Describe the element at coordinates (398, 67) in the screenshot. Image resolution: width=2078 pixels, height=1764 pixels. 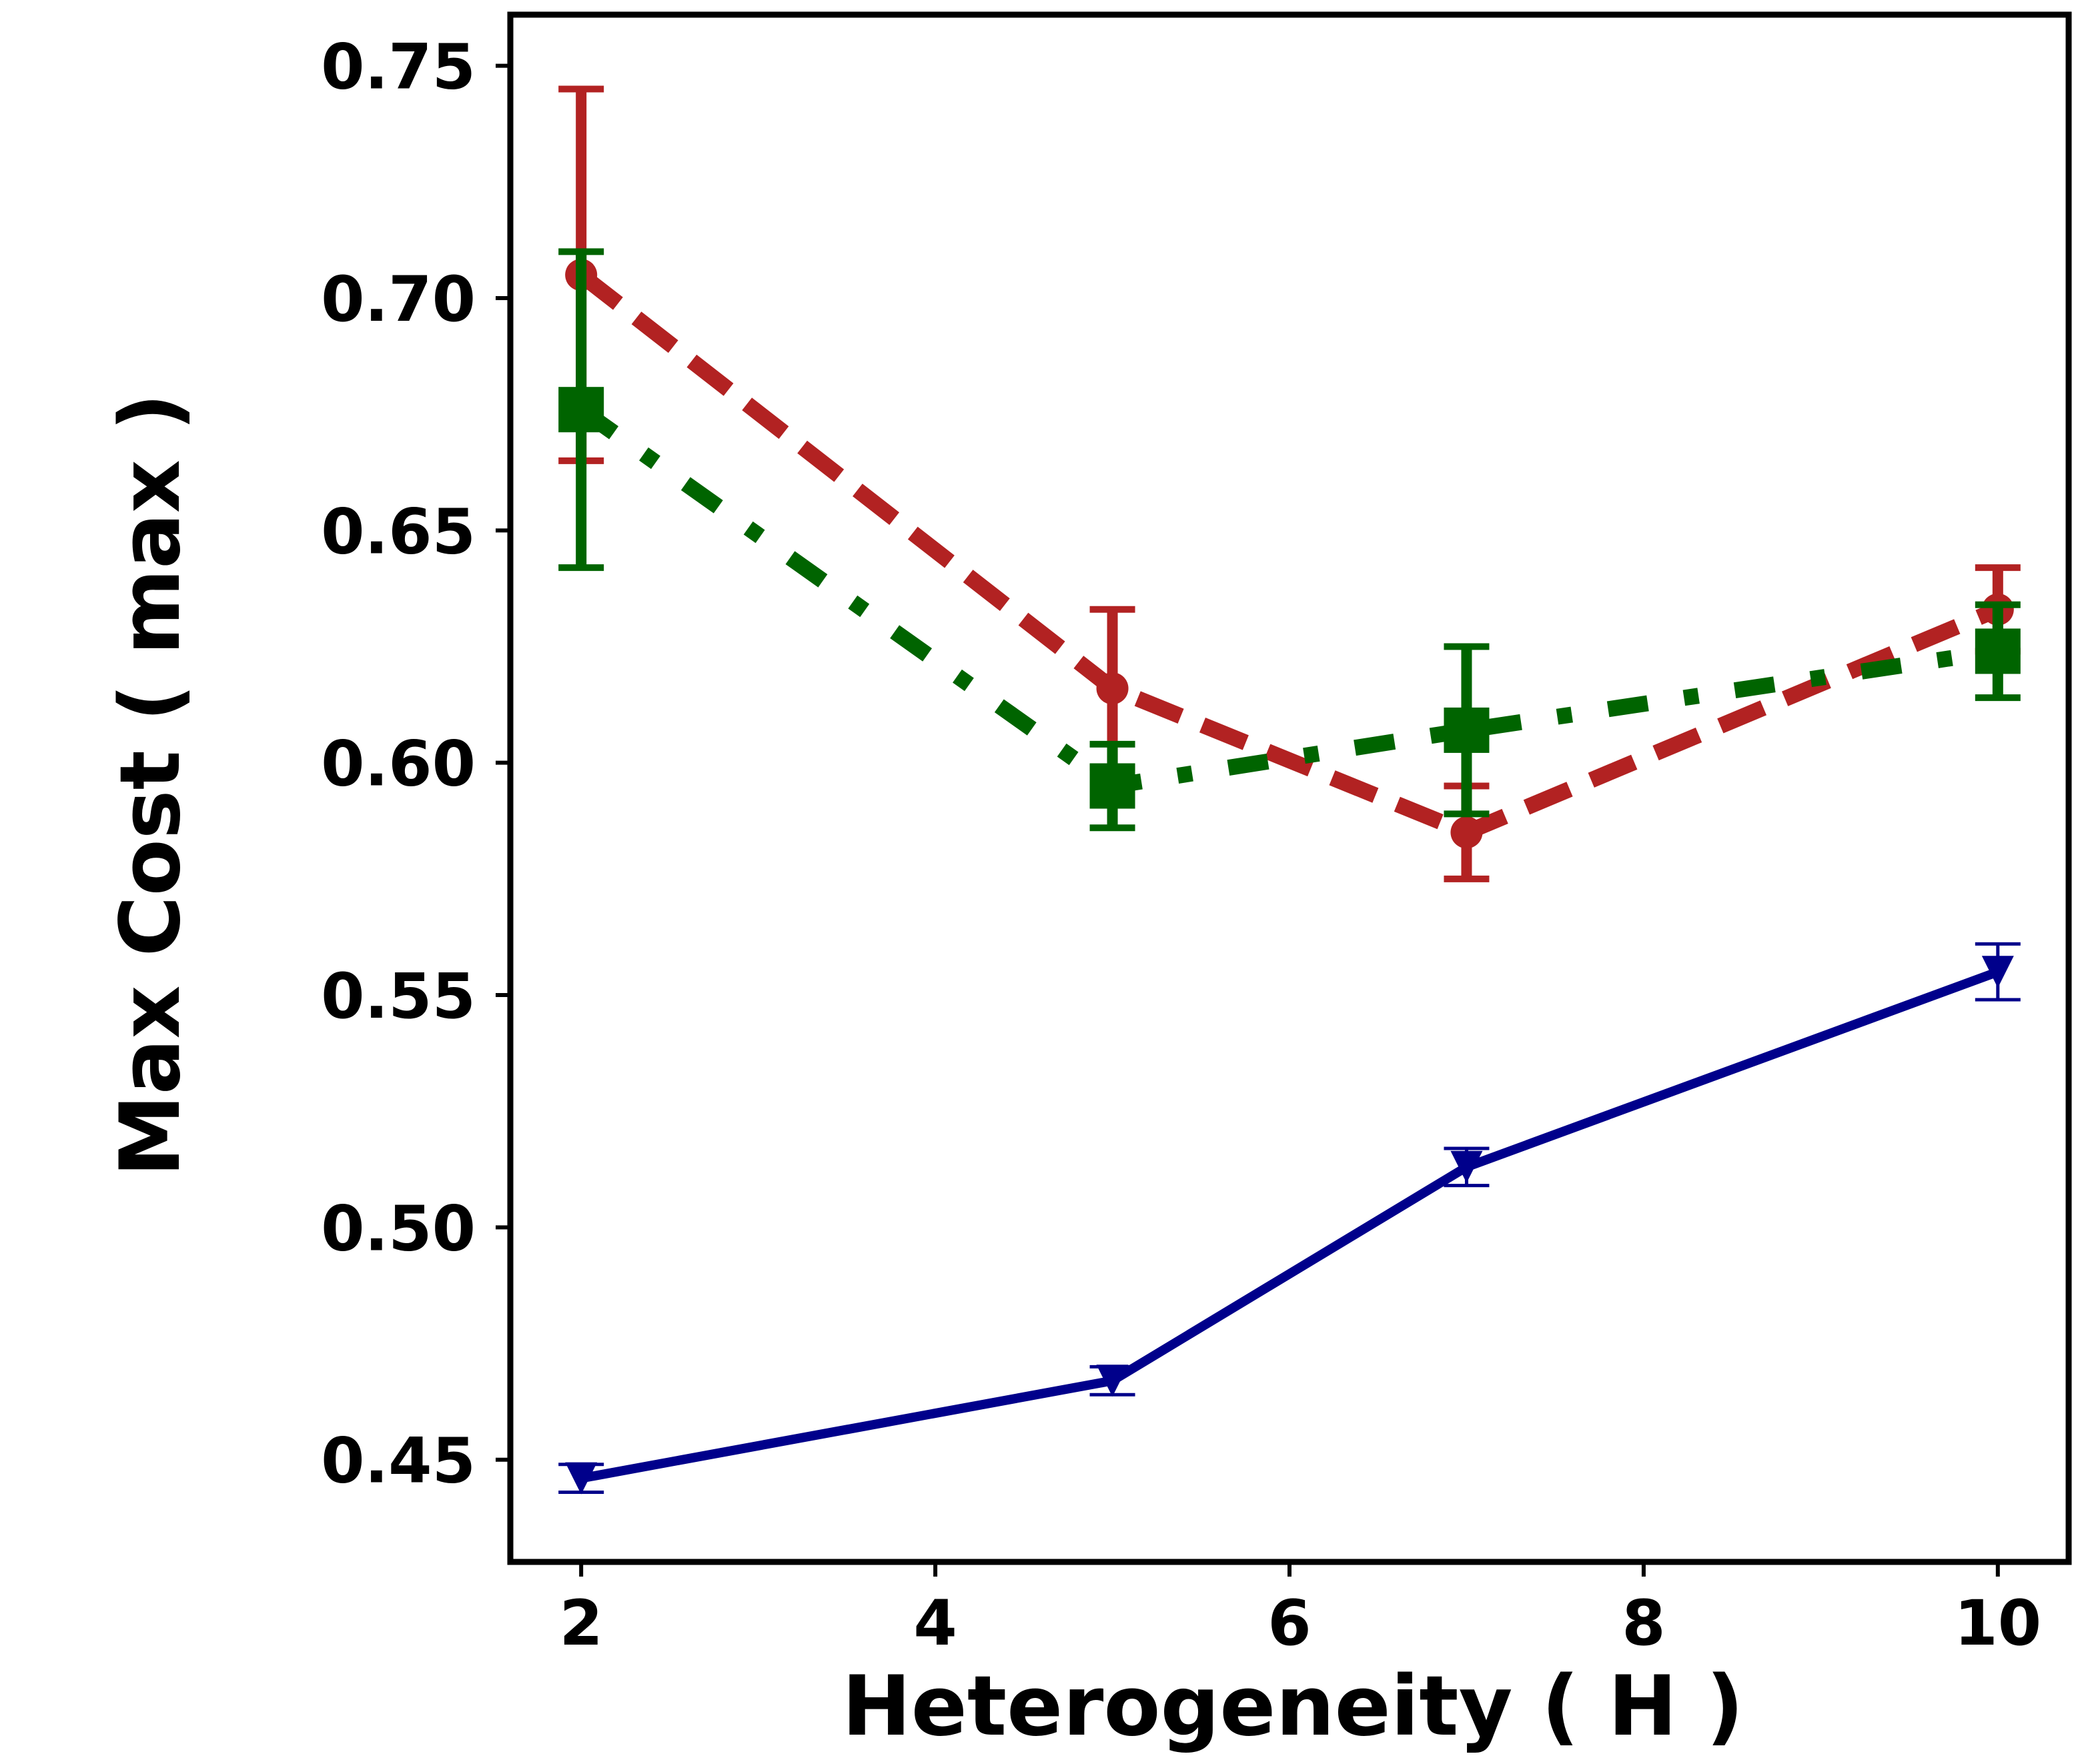
I see `y-tick-label: 0.75` at that location.